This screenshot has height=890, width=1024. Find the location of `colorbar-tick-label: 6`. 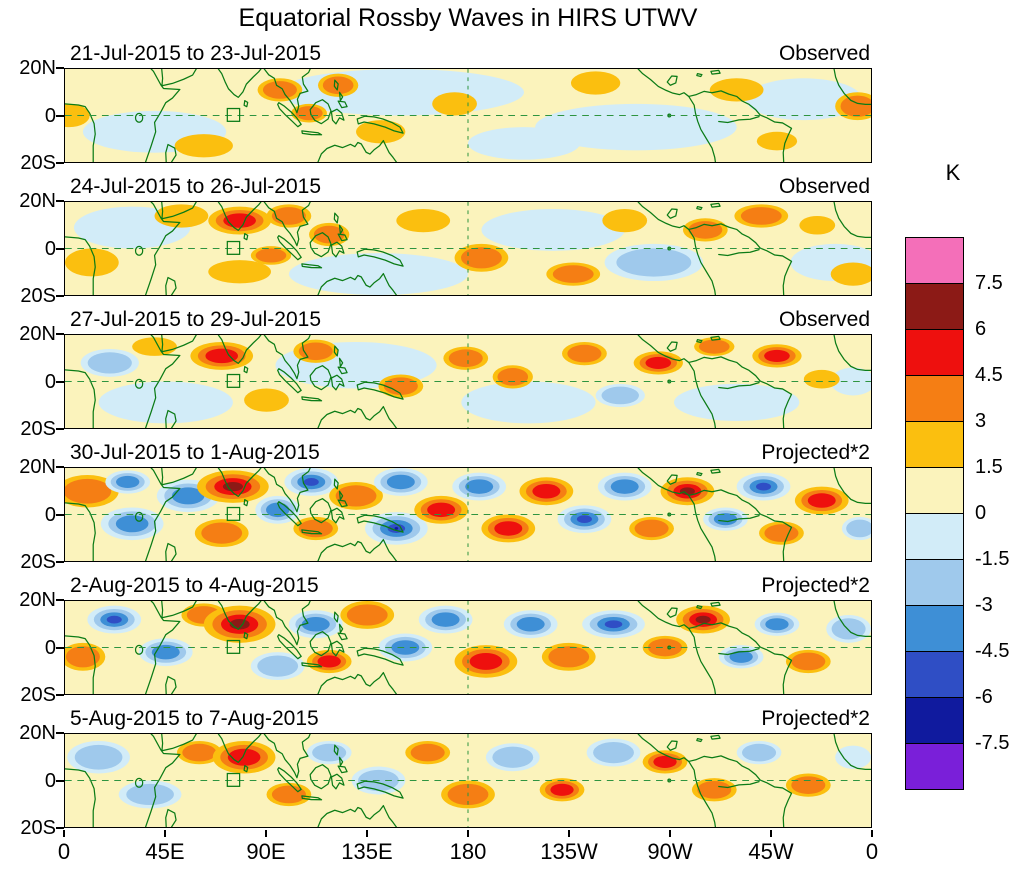

colorbar-tick-label: 6 is located at coordinates (981, 329).